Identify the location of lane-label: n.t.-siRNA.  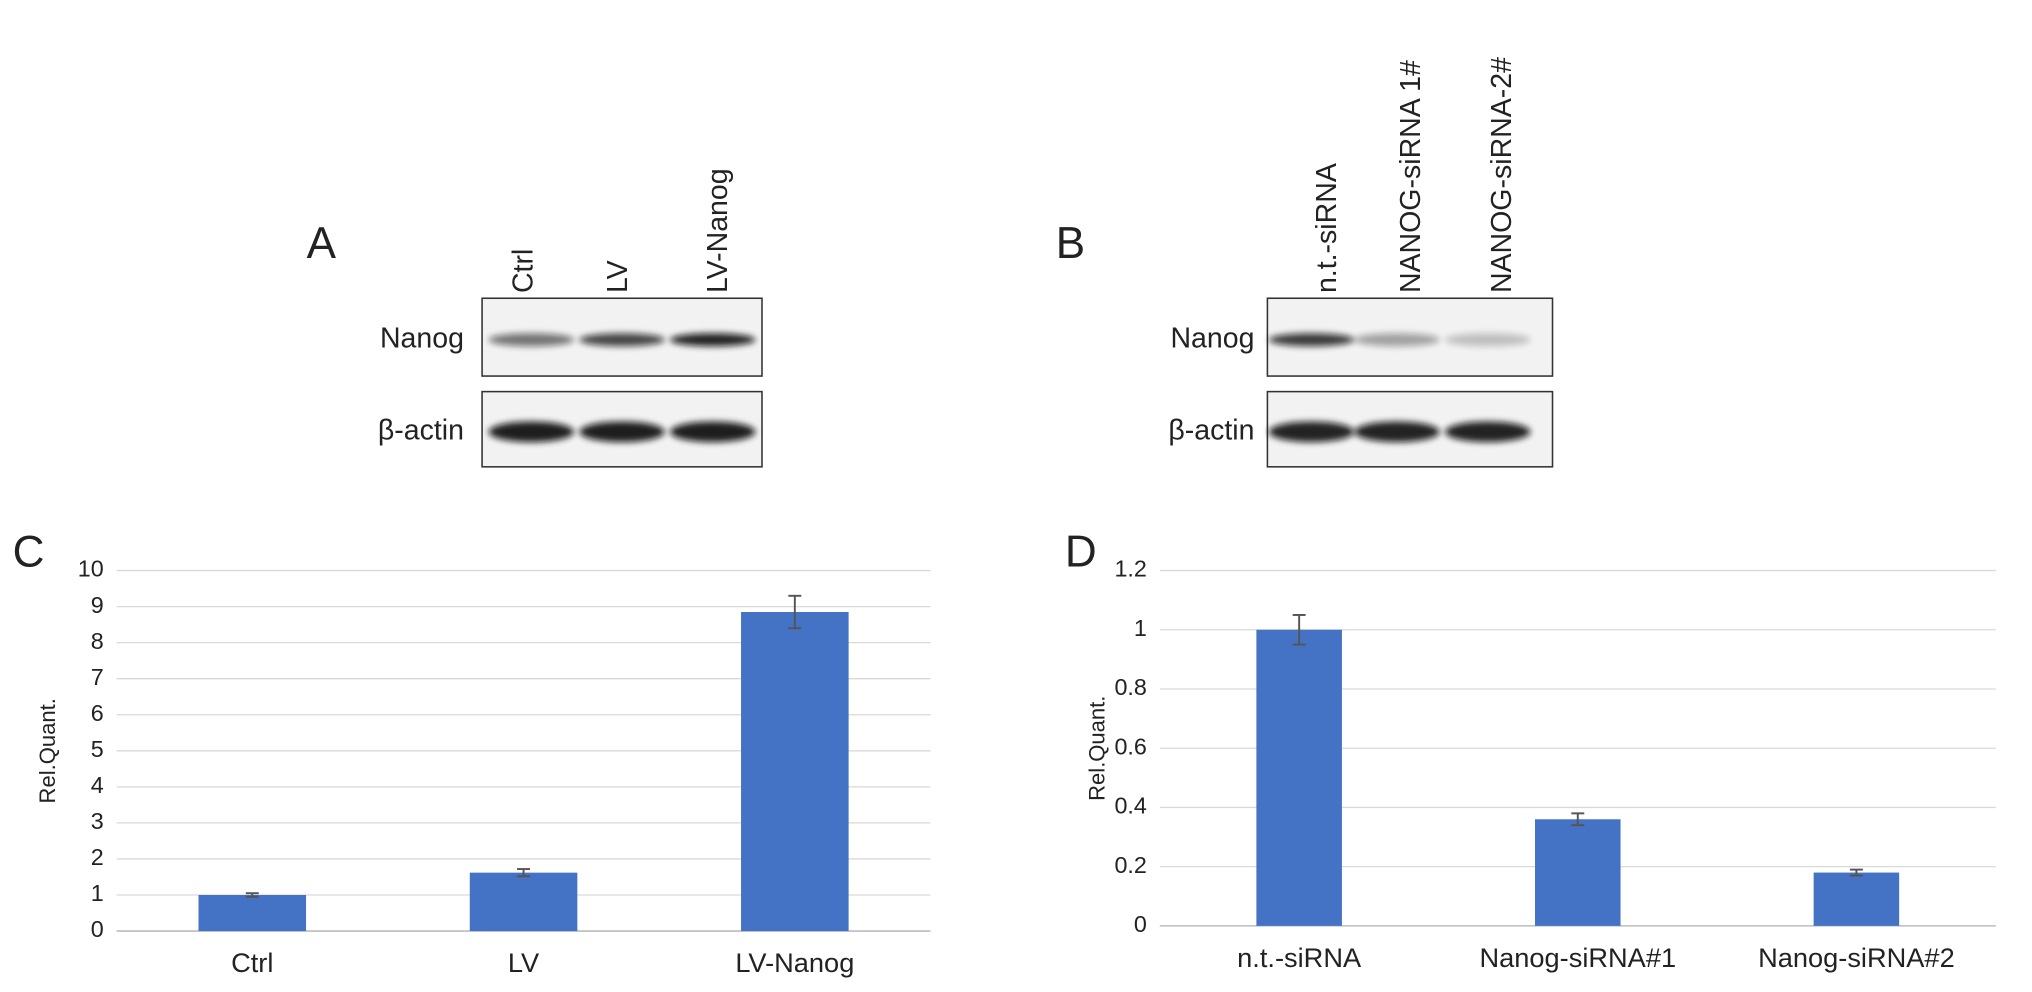
(1327, 228).